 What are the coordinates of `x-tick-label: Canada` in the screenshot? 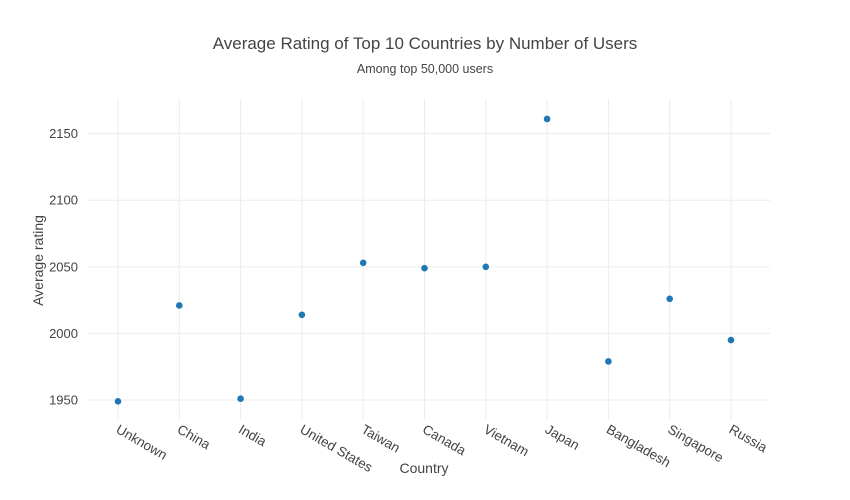 It's located at (444, 440).